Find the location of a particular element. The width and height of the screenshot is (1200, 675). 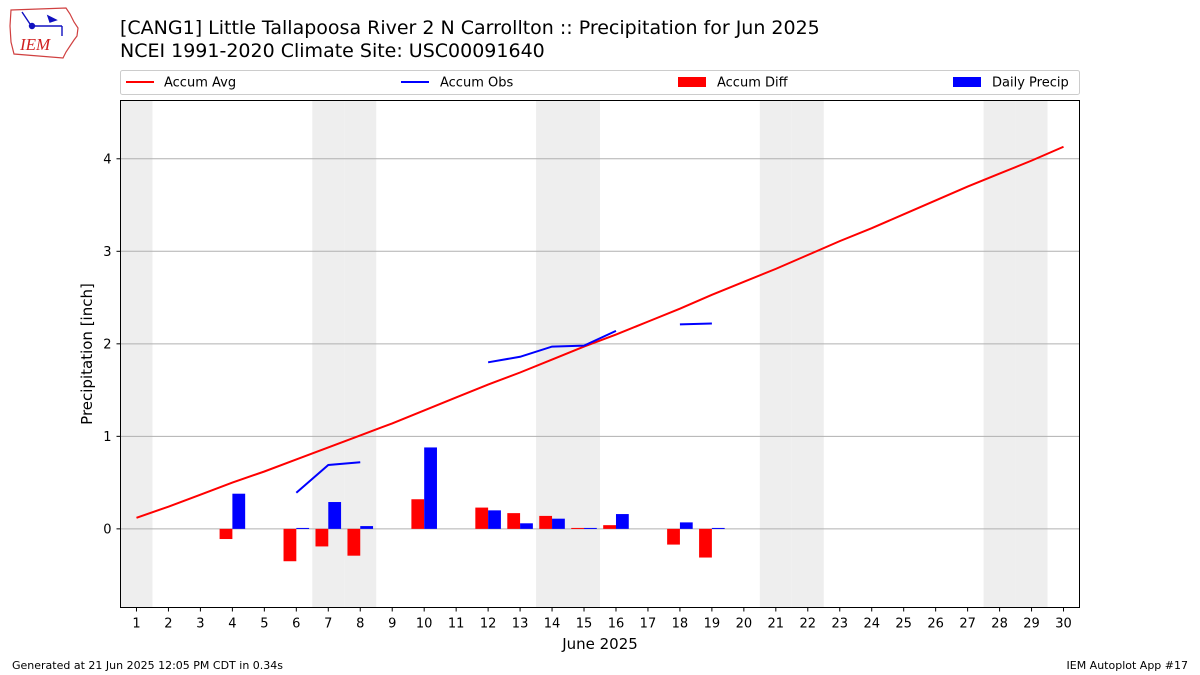

x-tick-label: 20 is located at coordinates (744, 624).